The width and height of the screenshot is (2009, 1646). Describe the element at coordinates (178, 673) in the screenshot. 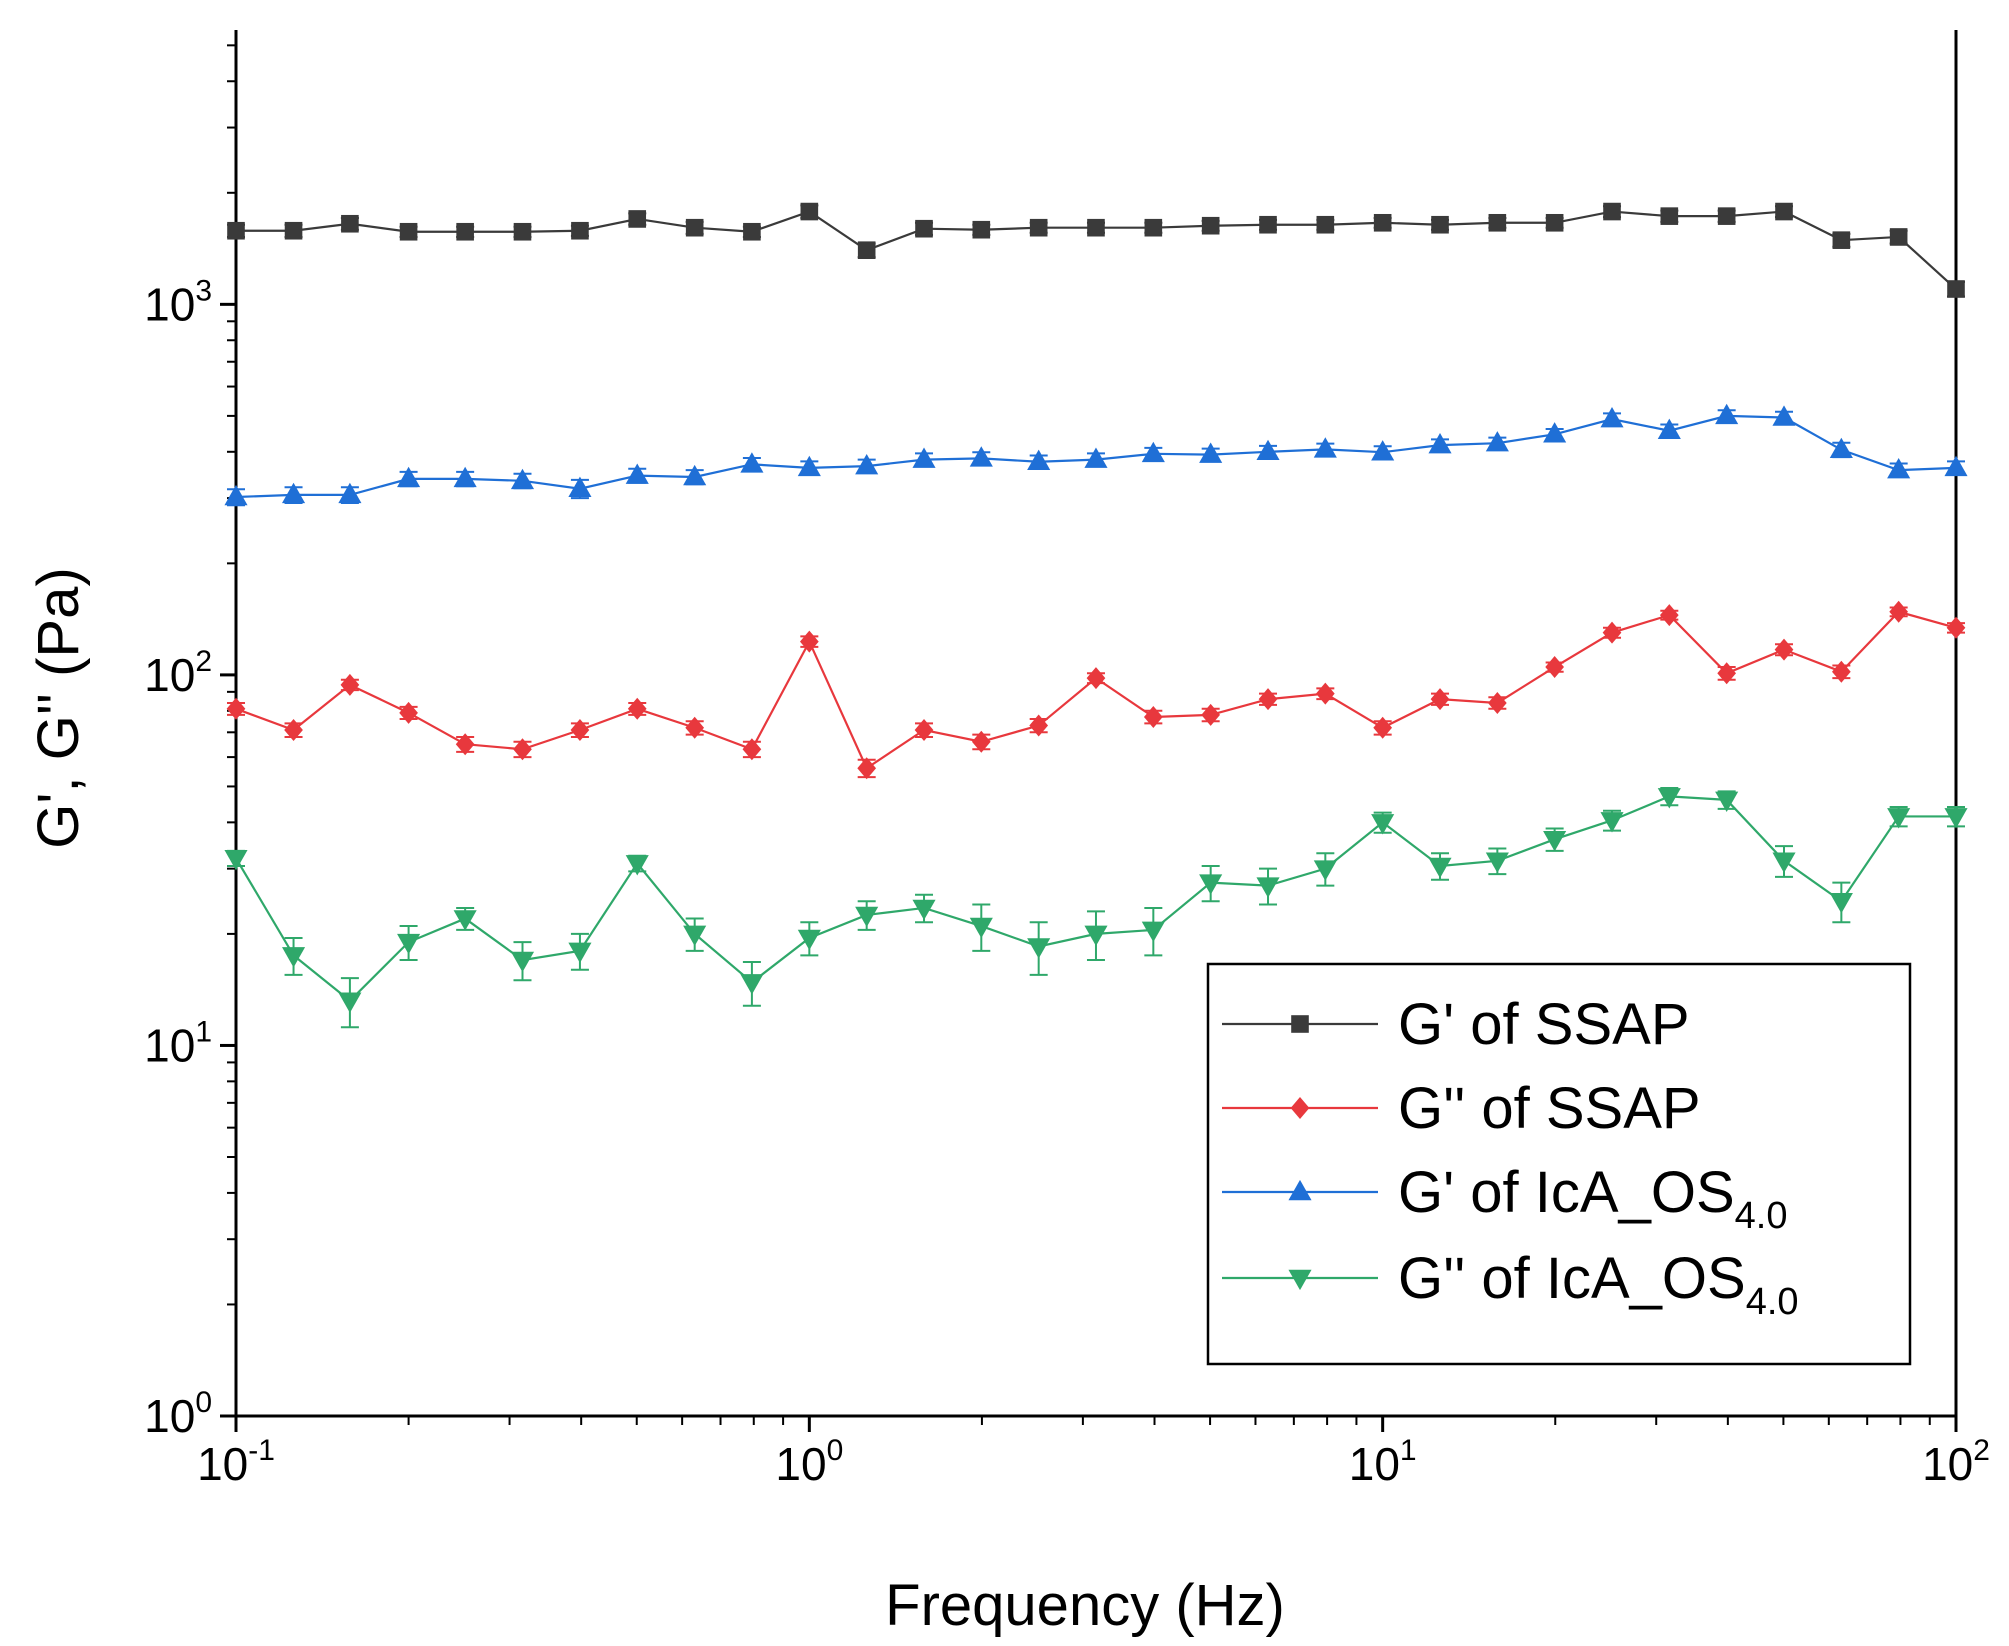

I see `y-tick-label: 10²` at that location.